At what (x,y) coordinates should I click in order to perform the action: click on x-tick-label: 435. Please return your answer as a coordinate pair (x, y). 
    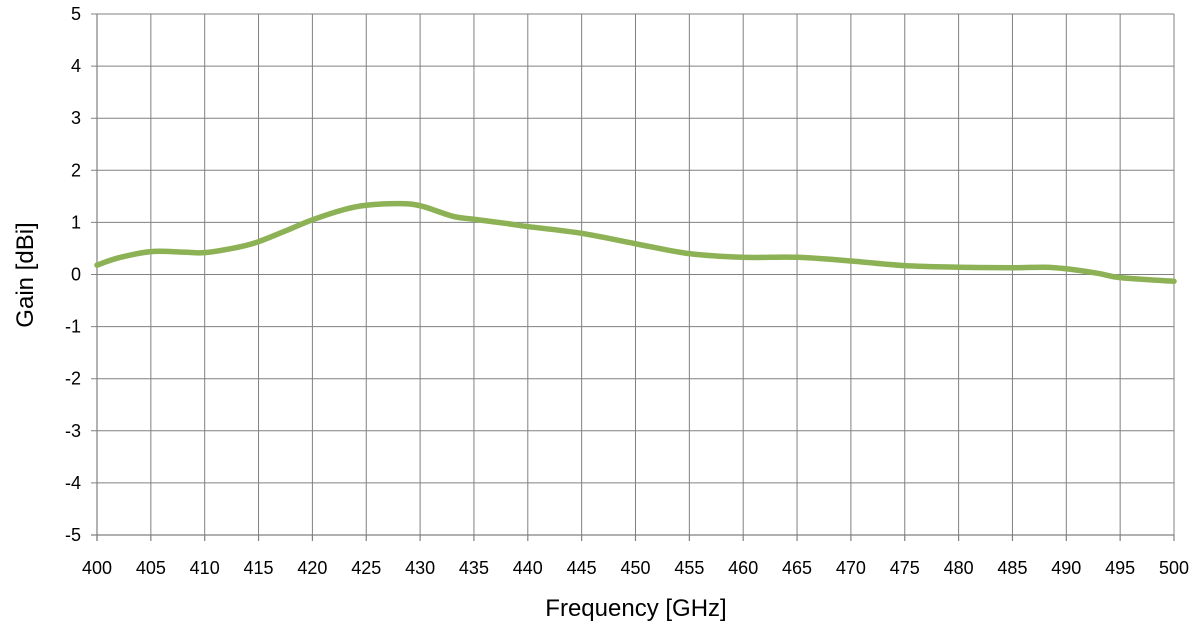
    Looking at the image, I should click on (474, 568).